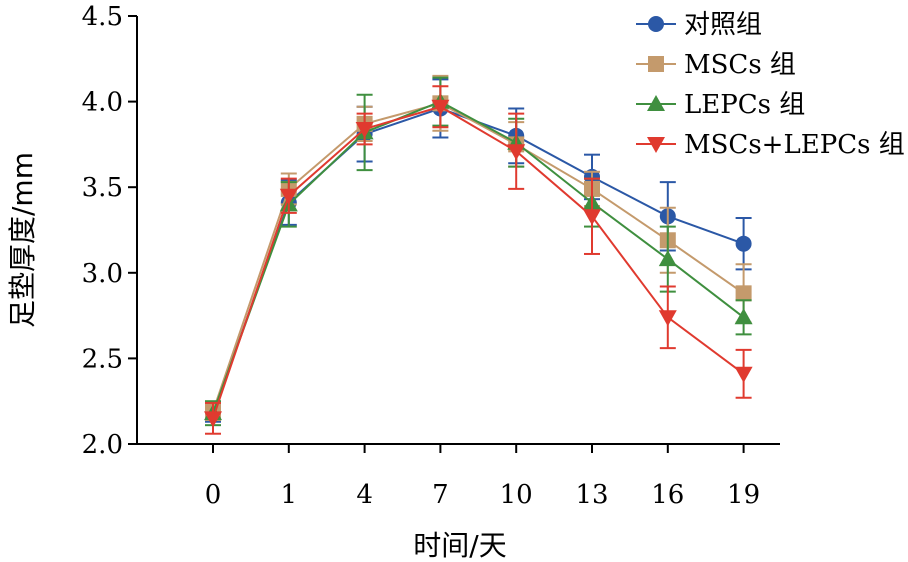 This screenshot has width=908, height=562. I want to click on legend-entry: MSCs+LEPCs 组, so click(770, 145).